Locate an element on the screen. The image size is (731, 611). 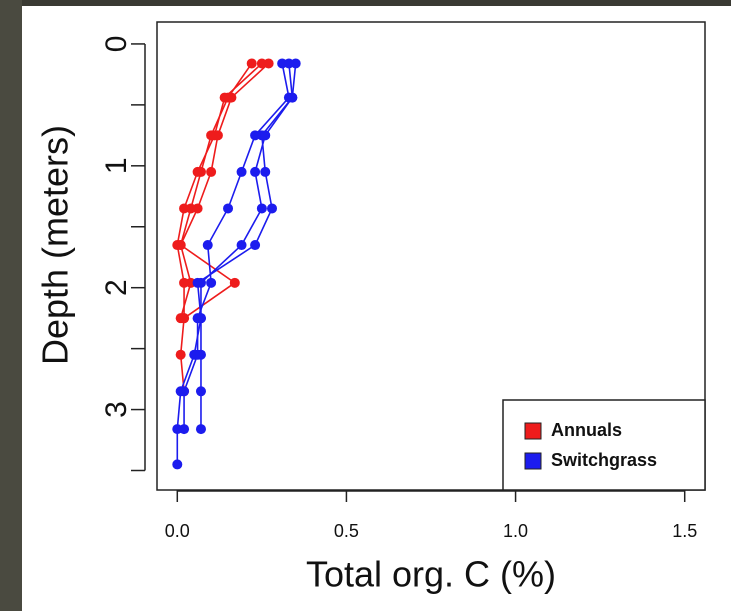
x-tick-label: 0.0 is located at coordinates (177, 531).